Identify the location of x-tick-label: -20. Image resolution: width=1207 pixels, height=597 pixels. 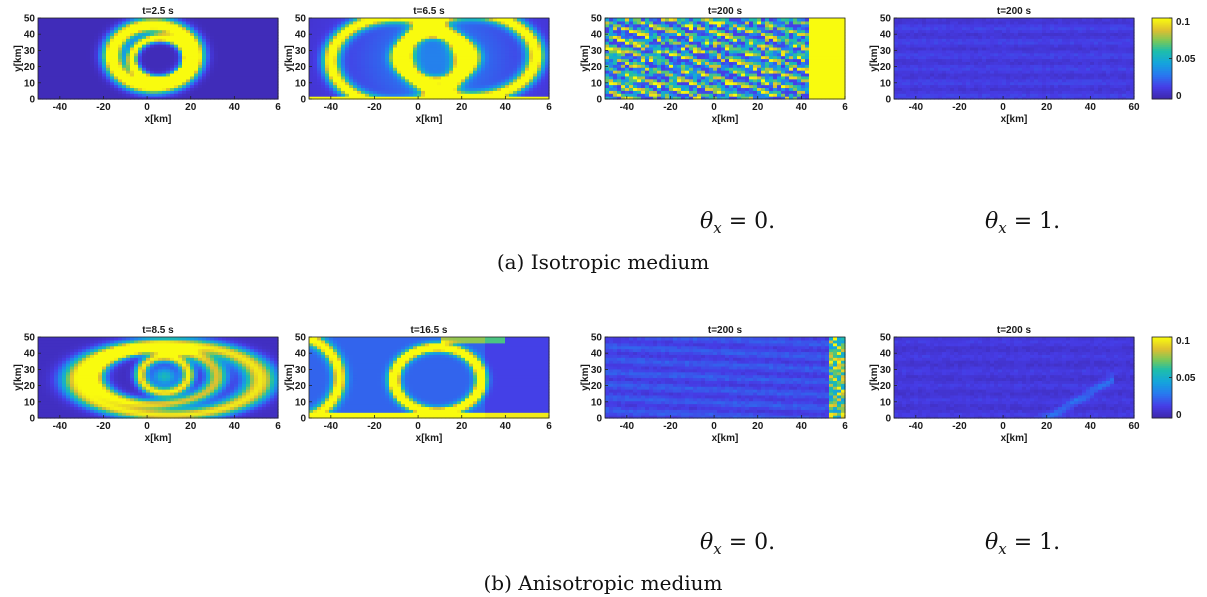
(374, 107).